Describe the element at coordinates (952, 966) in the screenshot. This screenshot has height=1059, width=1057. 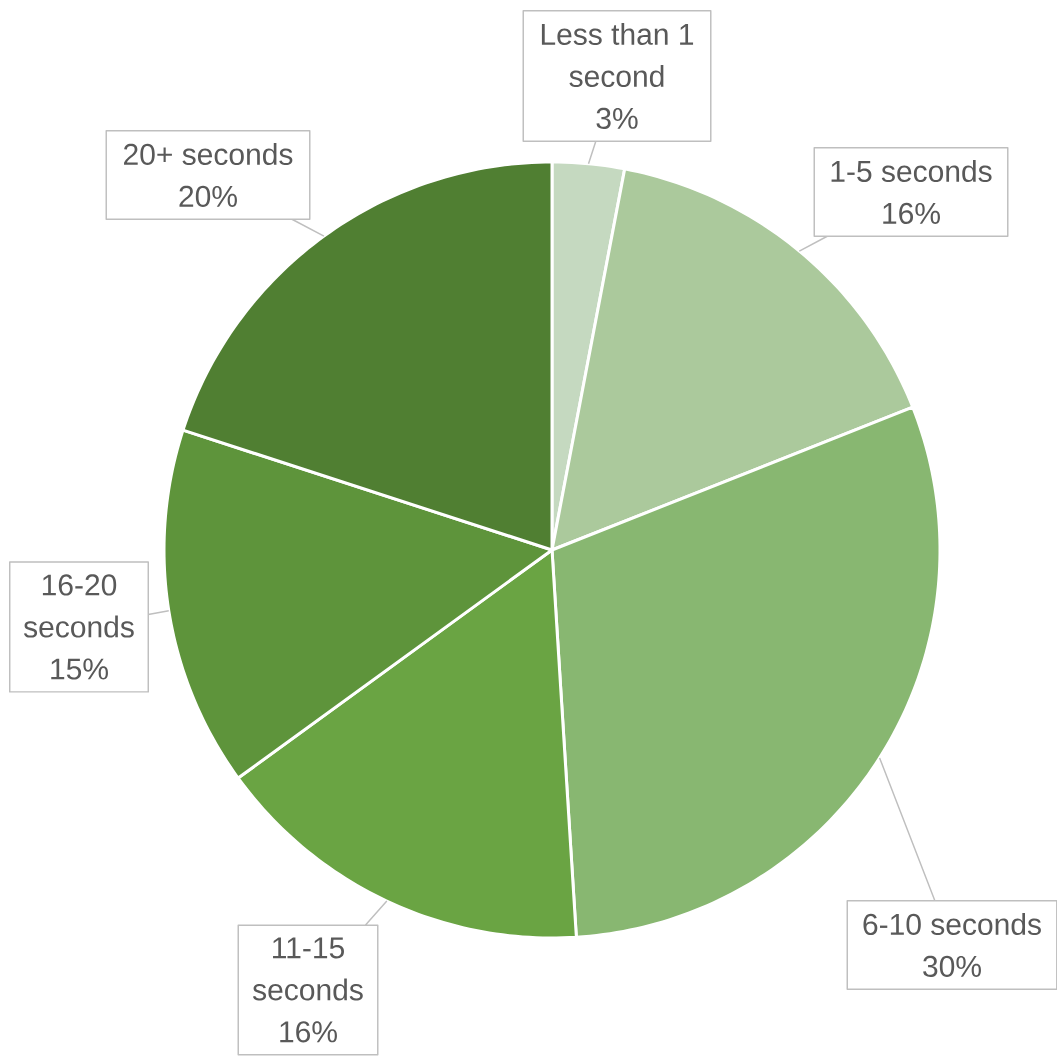
I see `data-label: 30%` at that location.